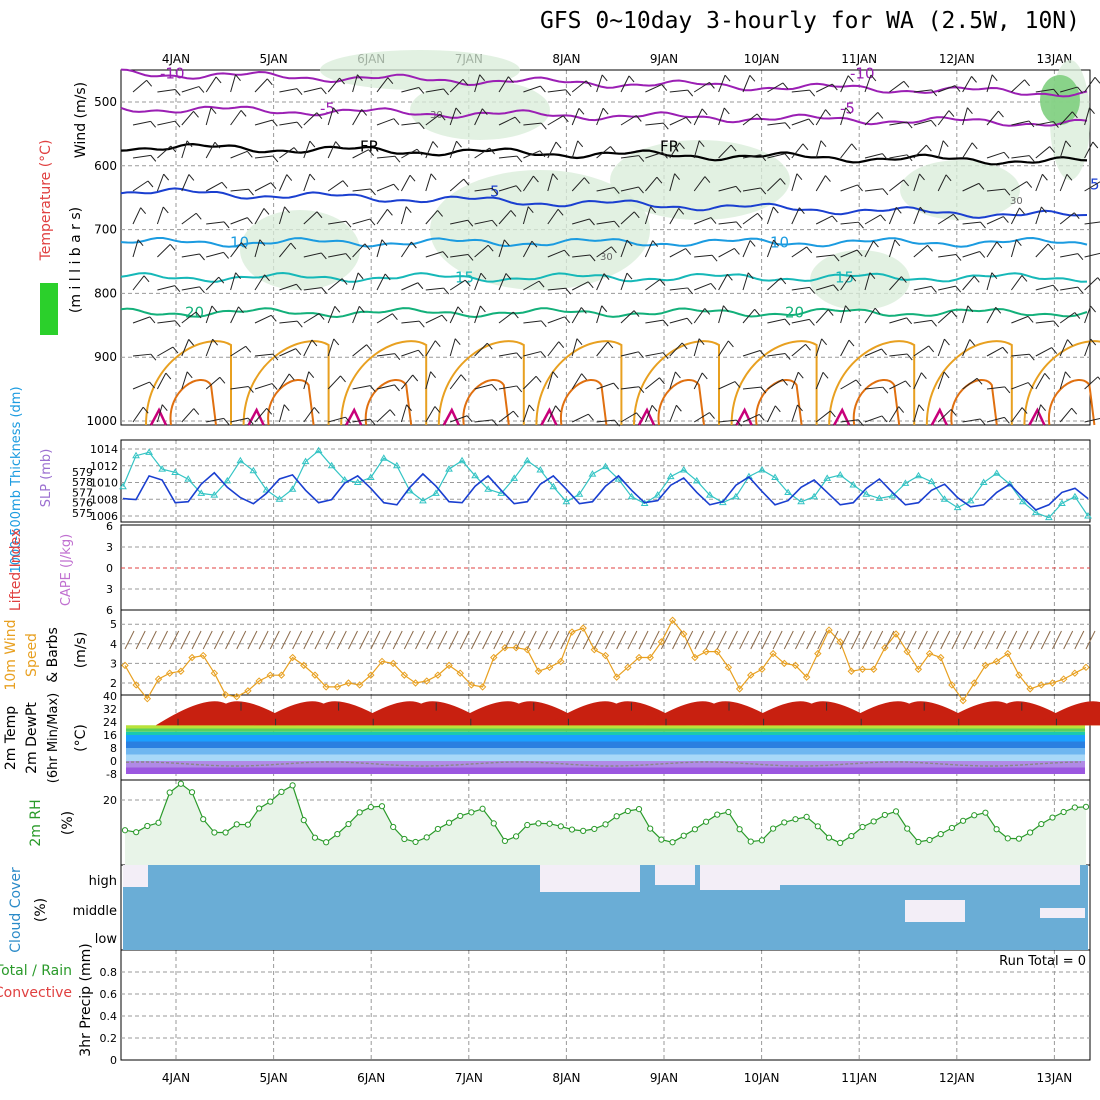 Image resolution: width=1100 pixels, height=1100 pixels. Describe the element at coordinates (113, 761) in the screenshot. I see `temperature-tick: 0` at that location.